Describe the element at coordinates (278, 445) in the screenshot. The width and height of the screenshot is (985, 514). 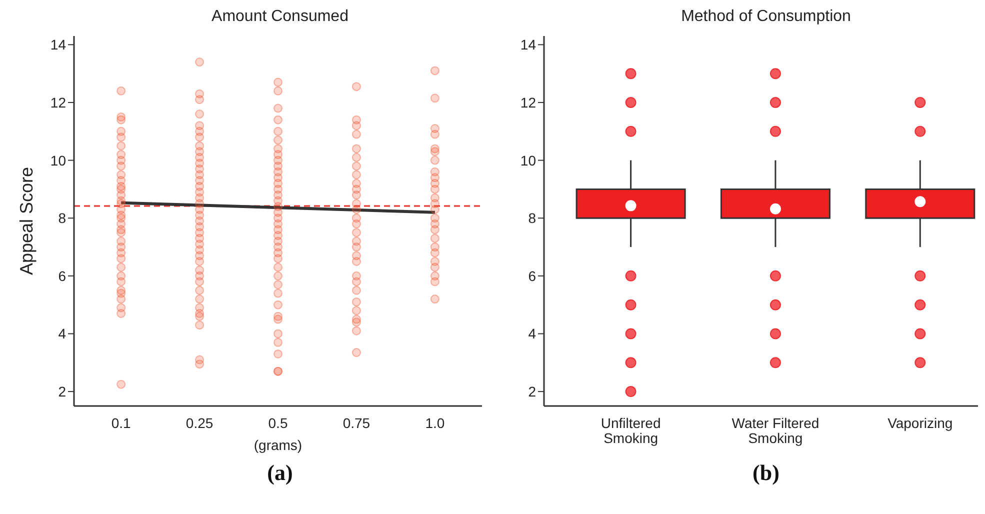
I see `x-axis-title: (grams)` at that location.